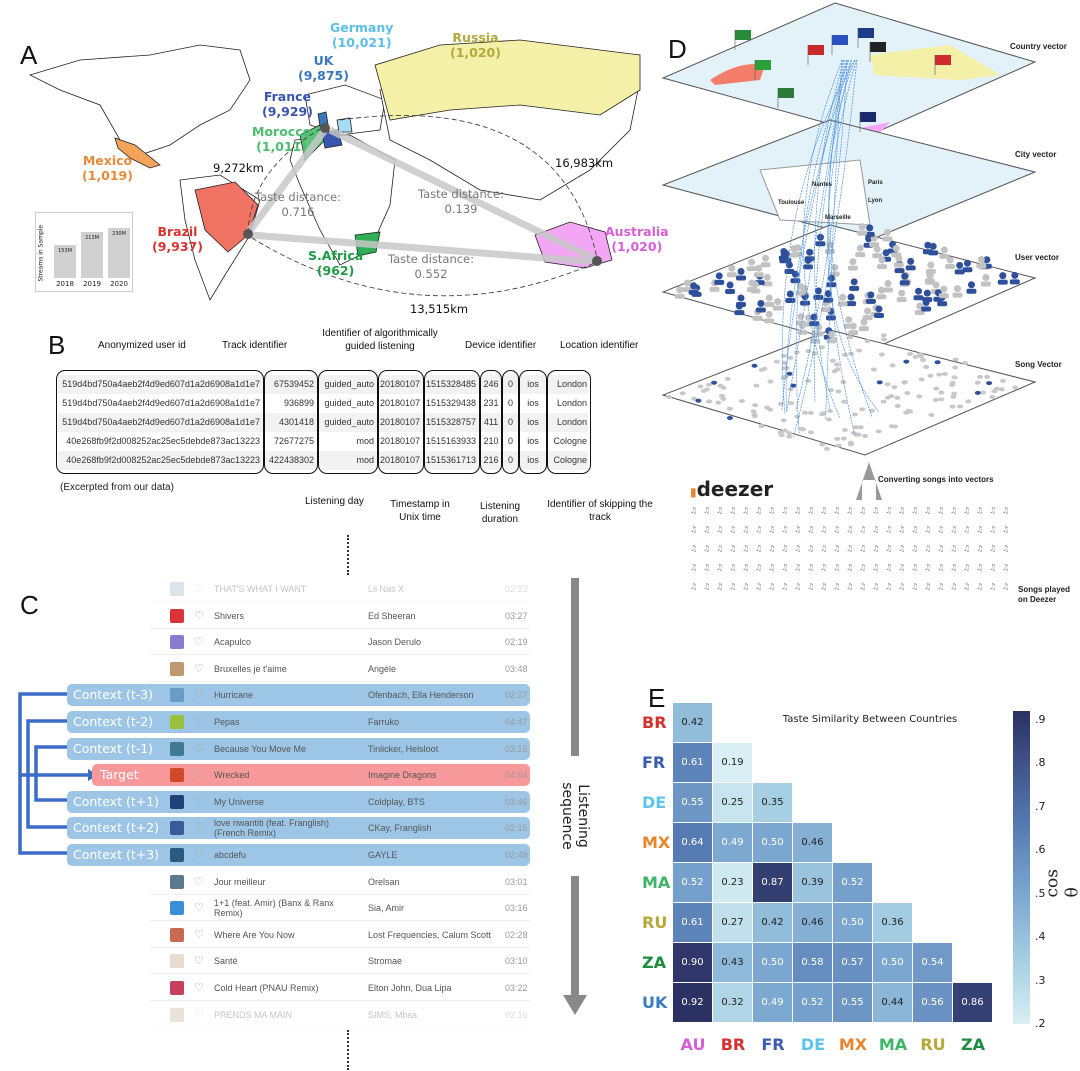 The image size is (1080, 1071). I want to click on germany-shape, so click(344, 125).